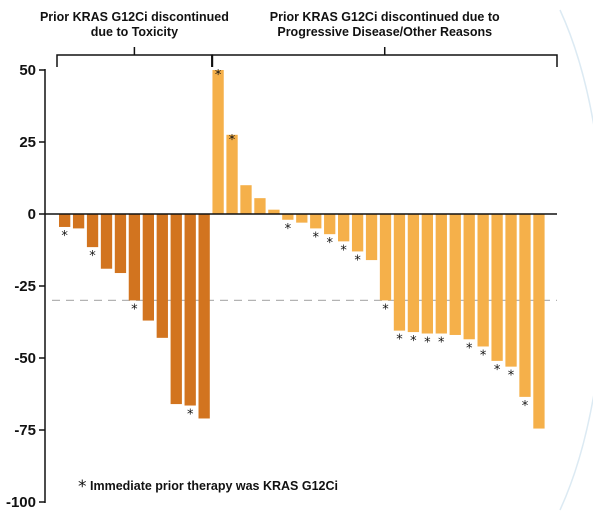 This screenshot has height=516, width=593. I want to click on y-tick-label: 25, so click(27, 142).